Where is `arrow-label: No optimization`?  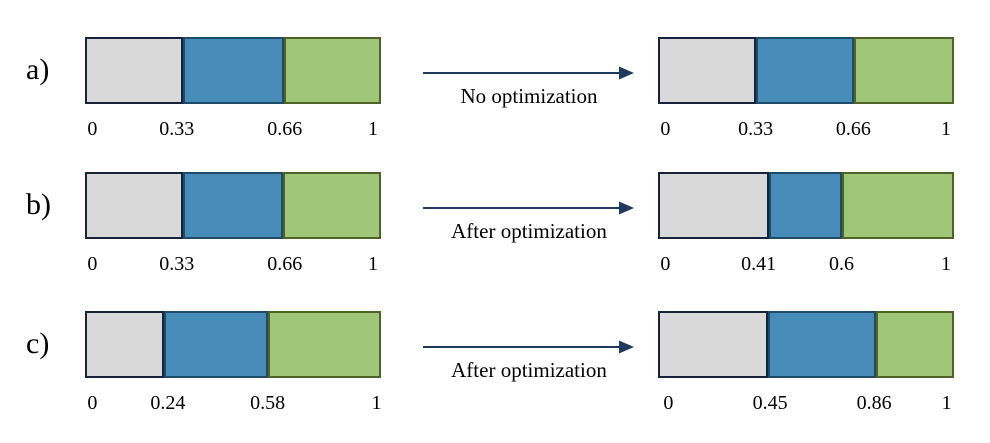 arrow-label: No optimization is located at coordinates (529, 96).